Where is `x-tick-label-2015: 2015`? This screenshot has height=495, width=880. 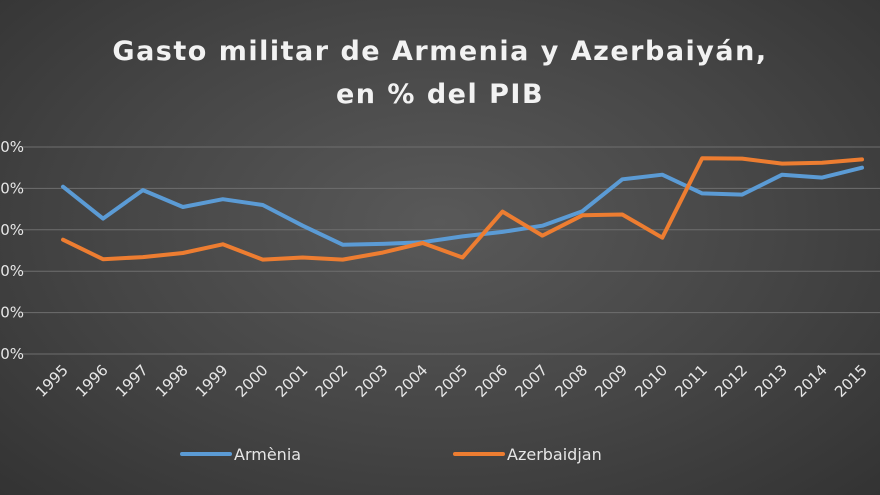 x-tick-label-2015: 2015 is located at coordinates (851, 381).